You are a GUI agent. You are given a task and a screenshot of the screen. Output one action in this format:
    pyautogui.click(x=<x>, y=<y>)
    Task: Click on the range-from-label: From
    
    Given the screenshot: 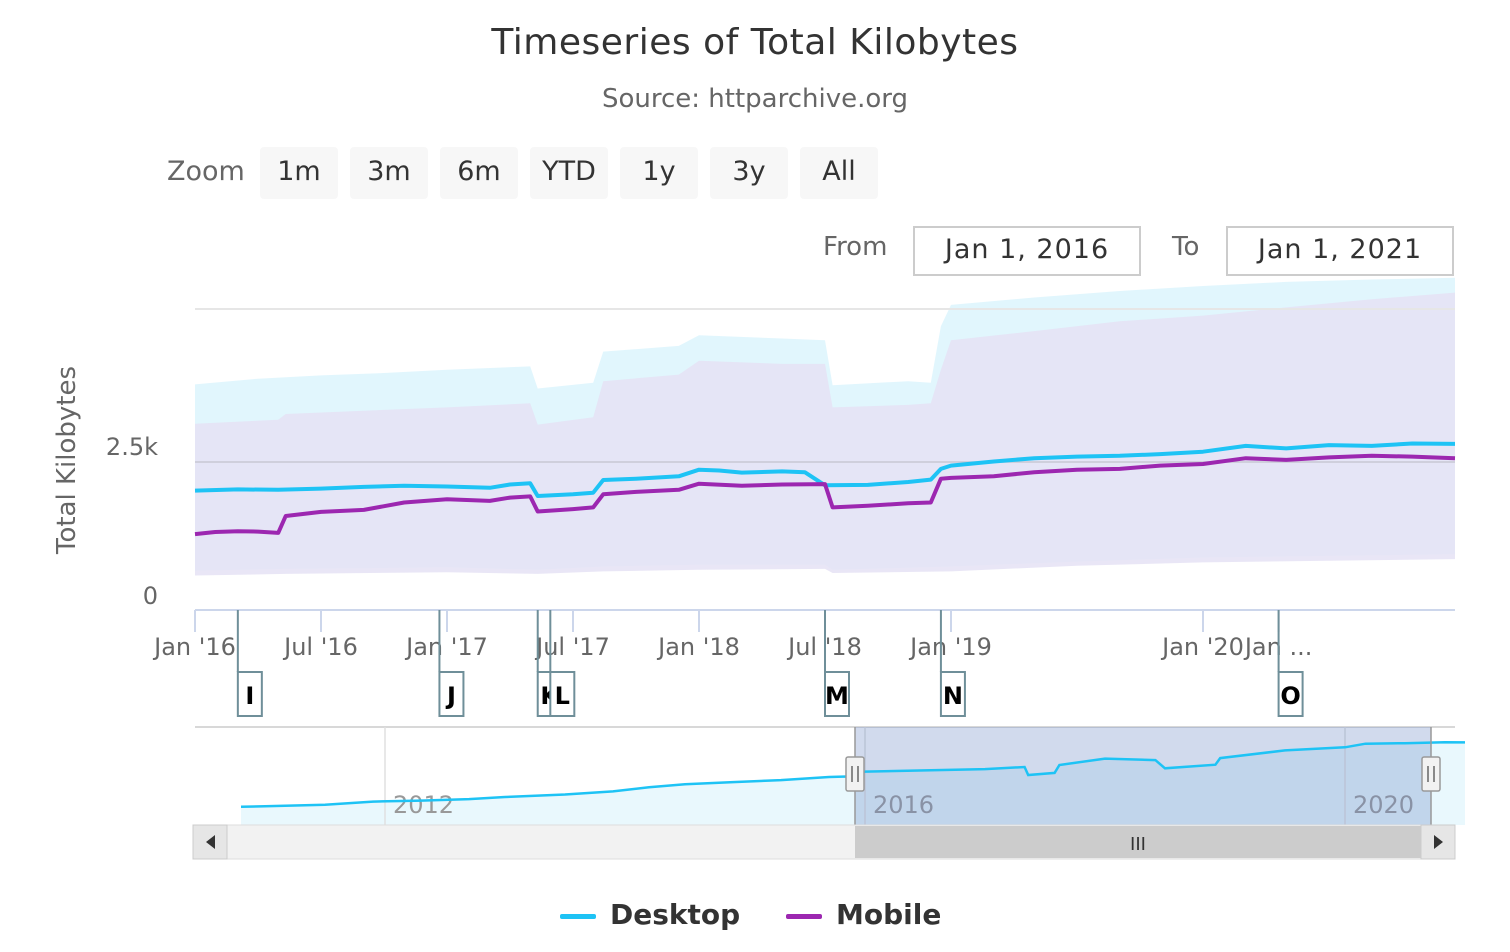 What is the action you would take?
    pyautogui.click(x=855, y=247)
    